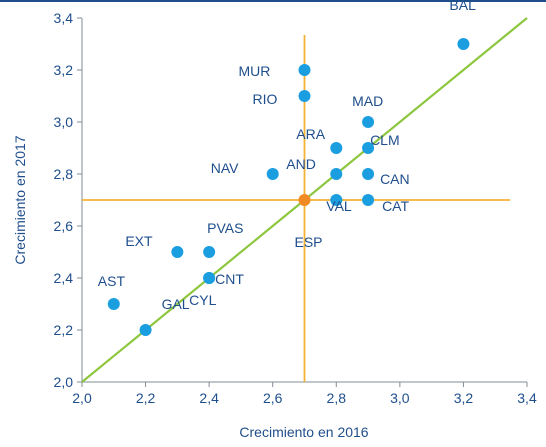  What do you see at coordinates (304, 70) in the screenshot?
I see `data-point-mur` at bounding box center [304, 70].